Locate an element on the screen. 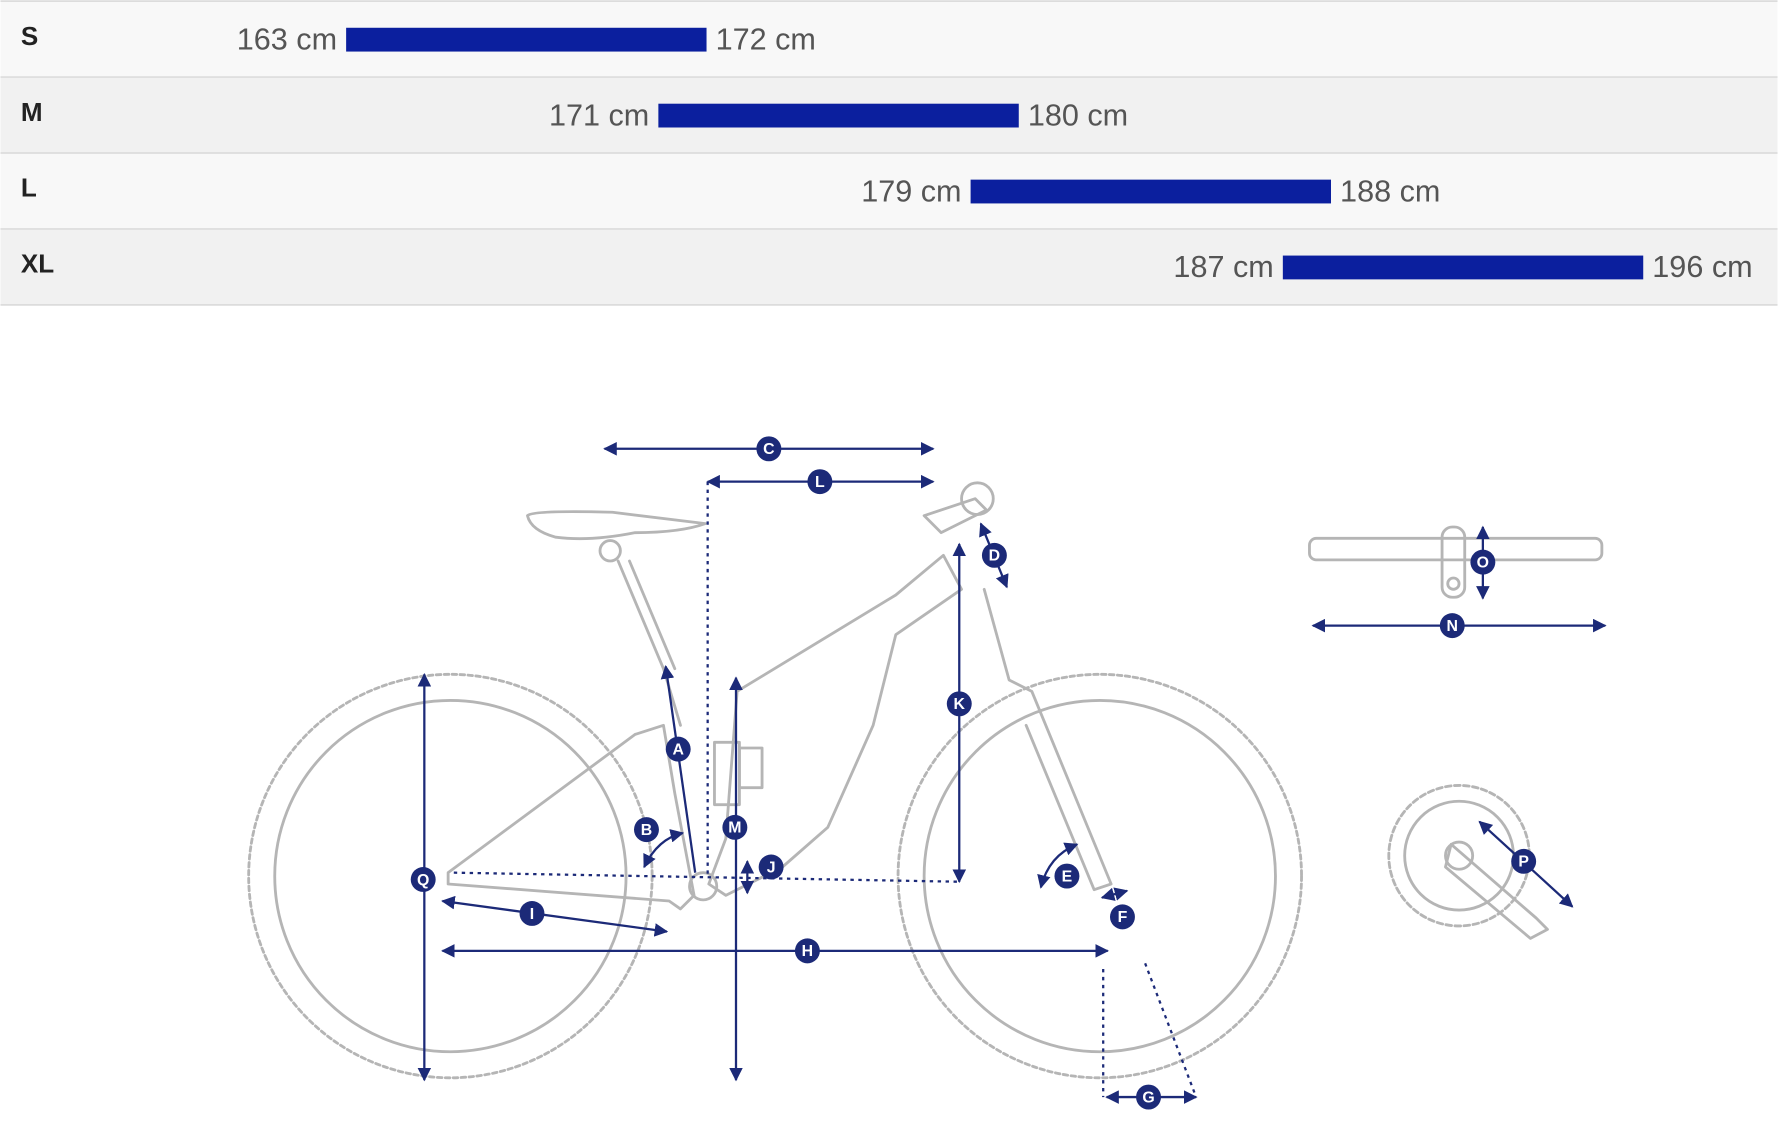 The width and height of the screenshot is (1778, 1122). dimension-label: F is located at coordinates (1123, 917).